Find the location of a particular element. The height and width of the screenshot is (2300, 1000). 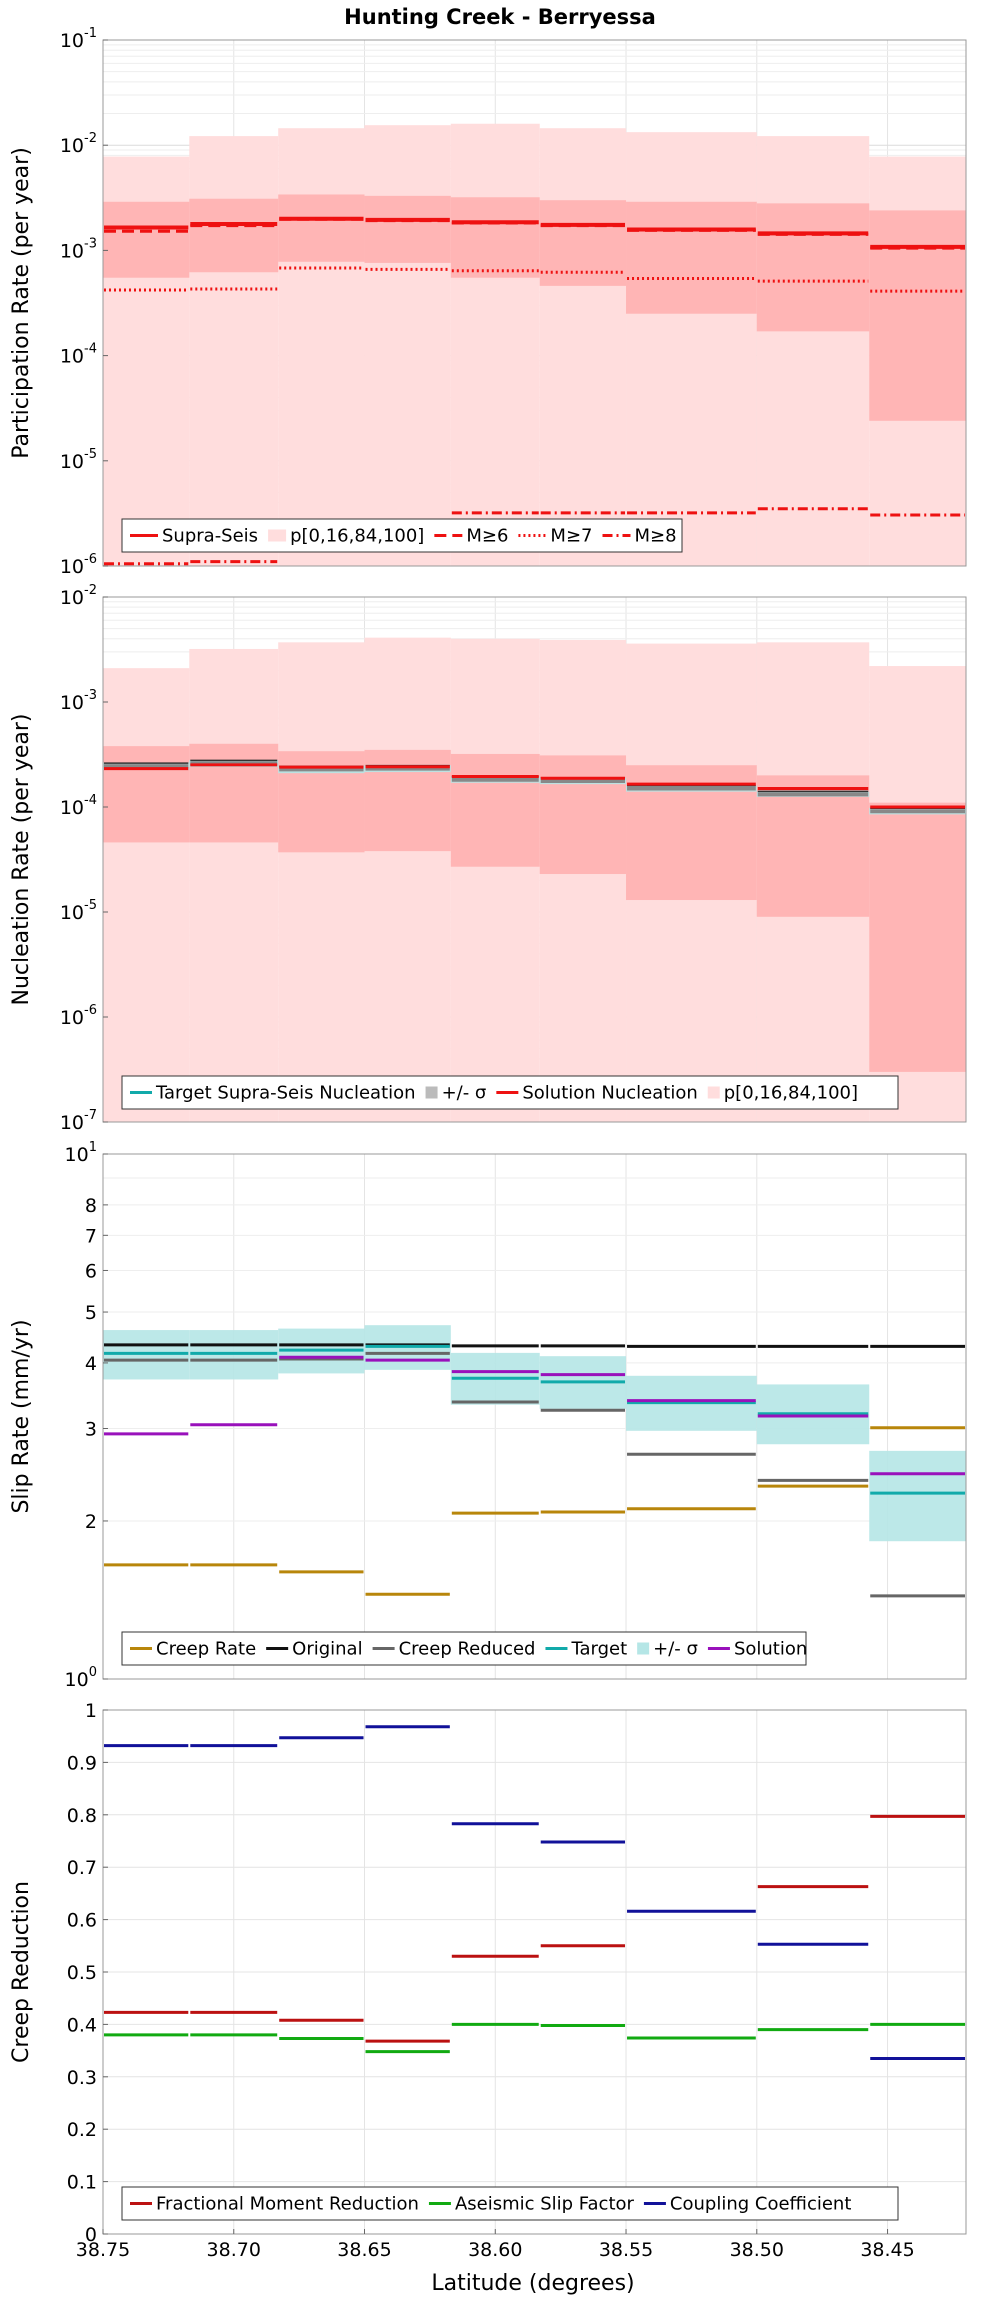

chart-title: Hunting Creek - Berryessa is located at coordinates (500, 17).